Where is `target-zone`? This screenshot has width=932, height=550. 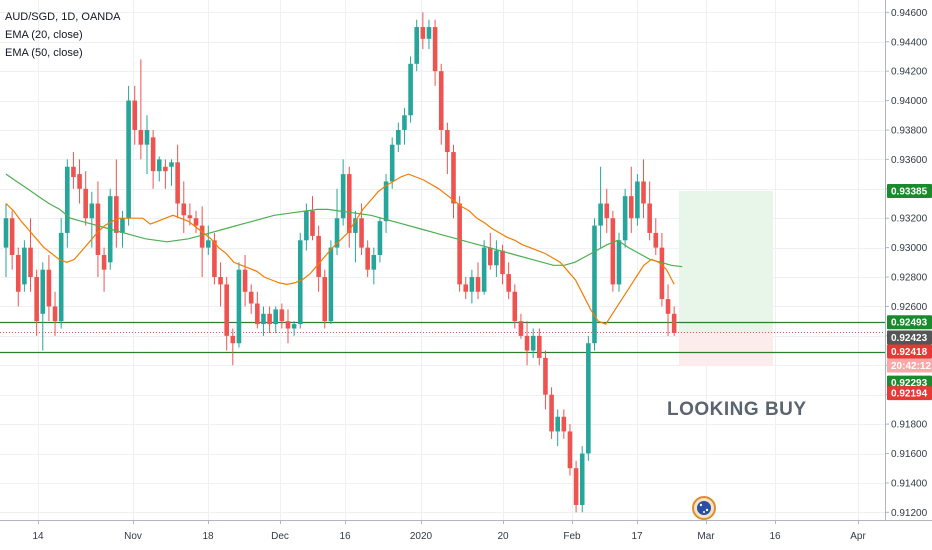
target-zone is located at coordinates (726, 262).